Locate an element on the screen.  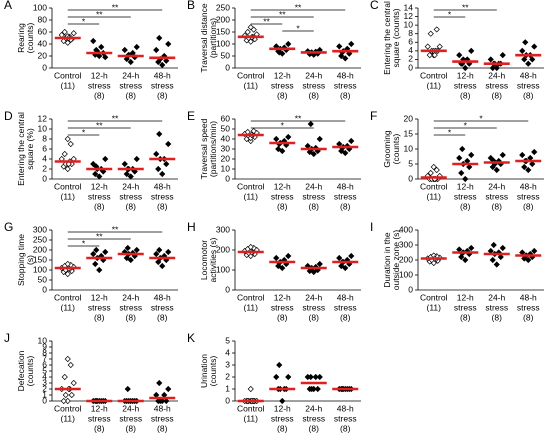
y-tick-label: 10 is located at coordinates (409, 24).